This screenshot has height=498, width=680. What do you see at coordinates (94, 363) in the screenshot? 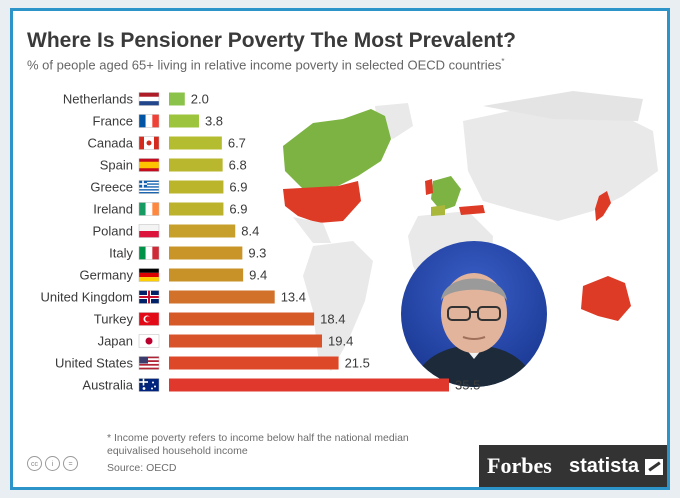
I see `category-label-united-states: United States` at bounding box center [94, 363].